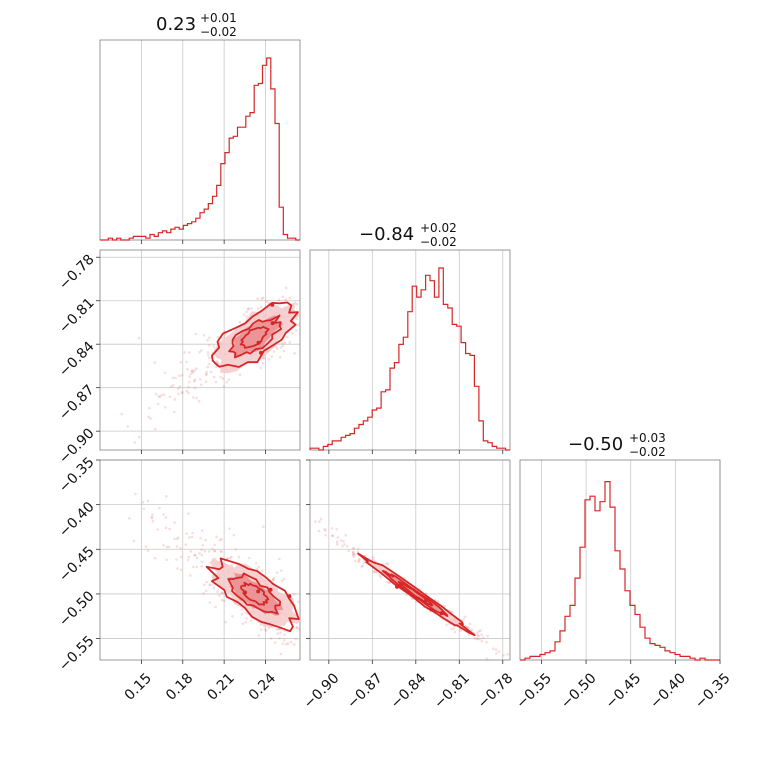  Describe the element at coordinates (534, 691) in the screenshot. I see `x-tick-label: −0.55` at that location.